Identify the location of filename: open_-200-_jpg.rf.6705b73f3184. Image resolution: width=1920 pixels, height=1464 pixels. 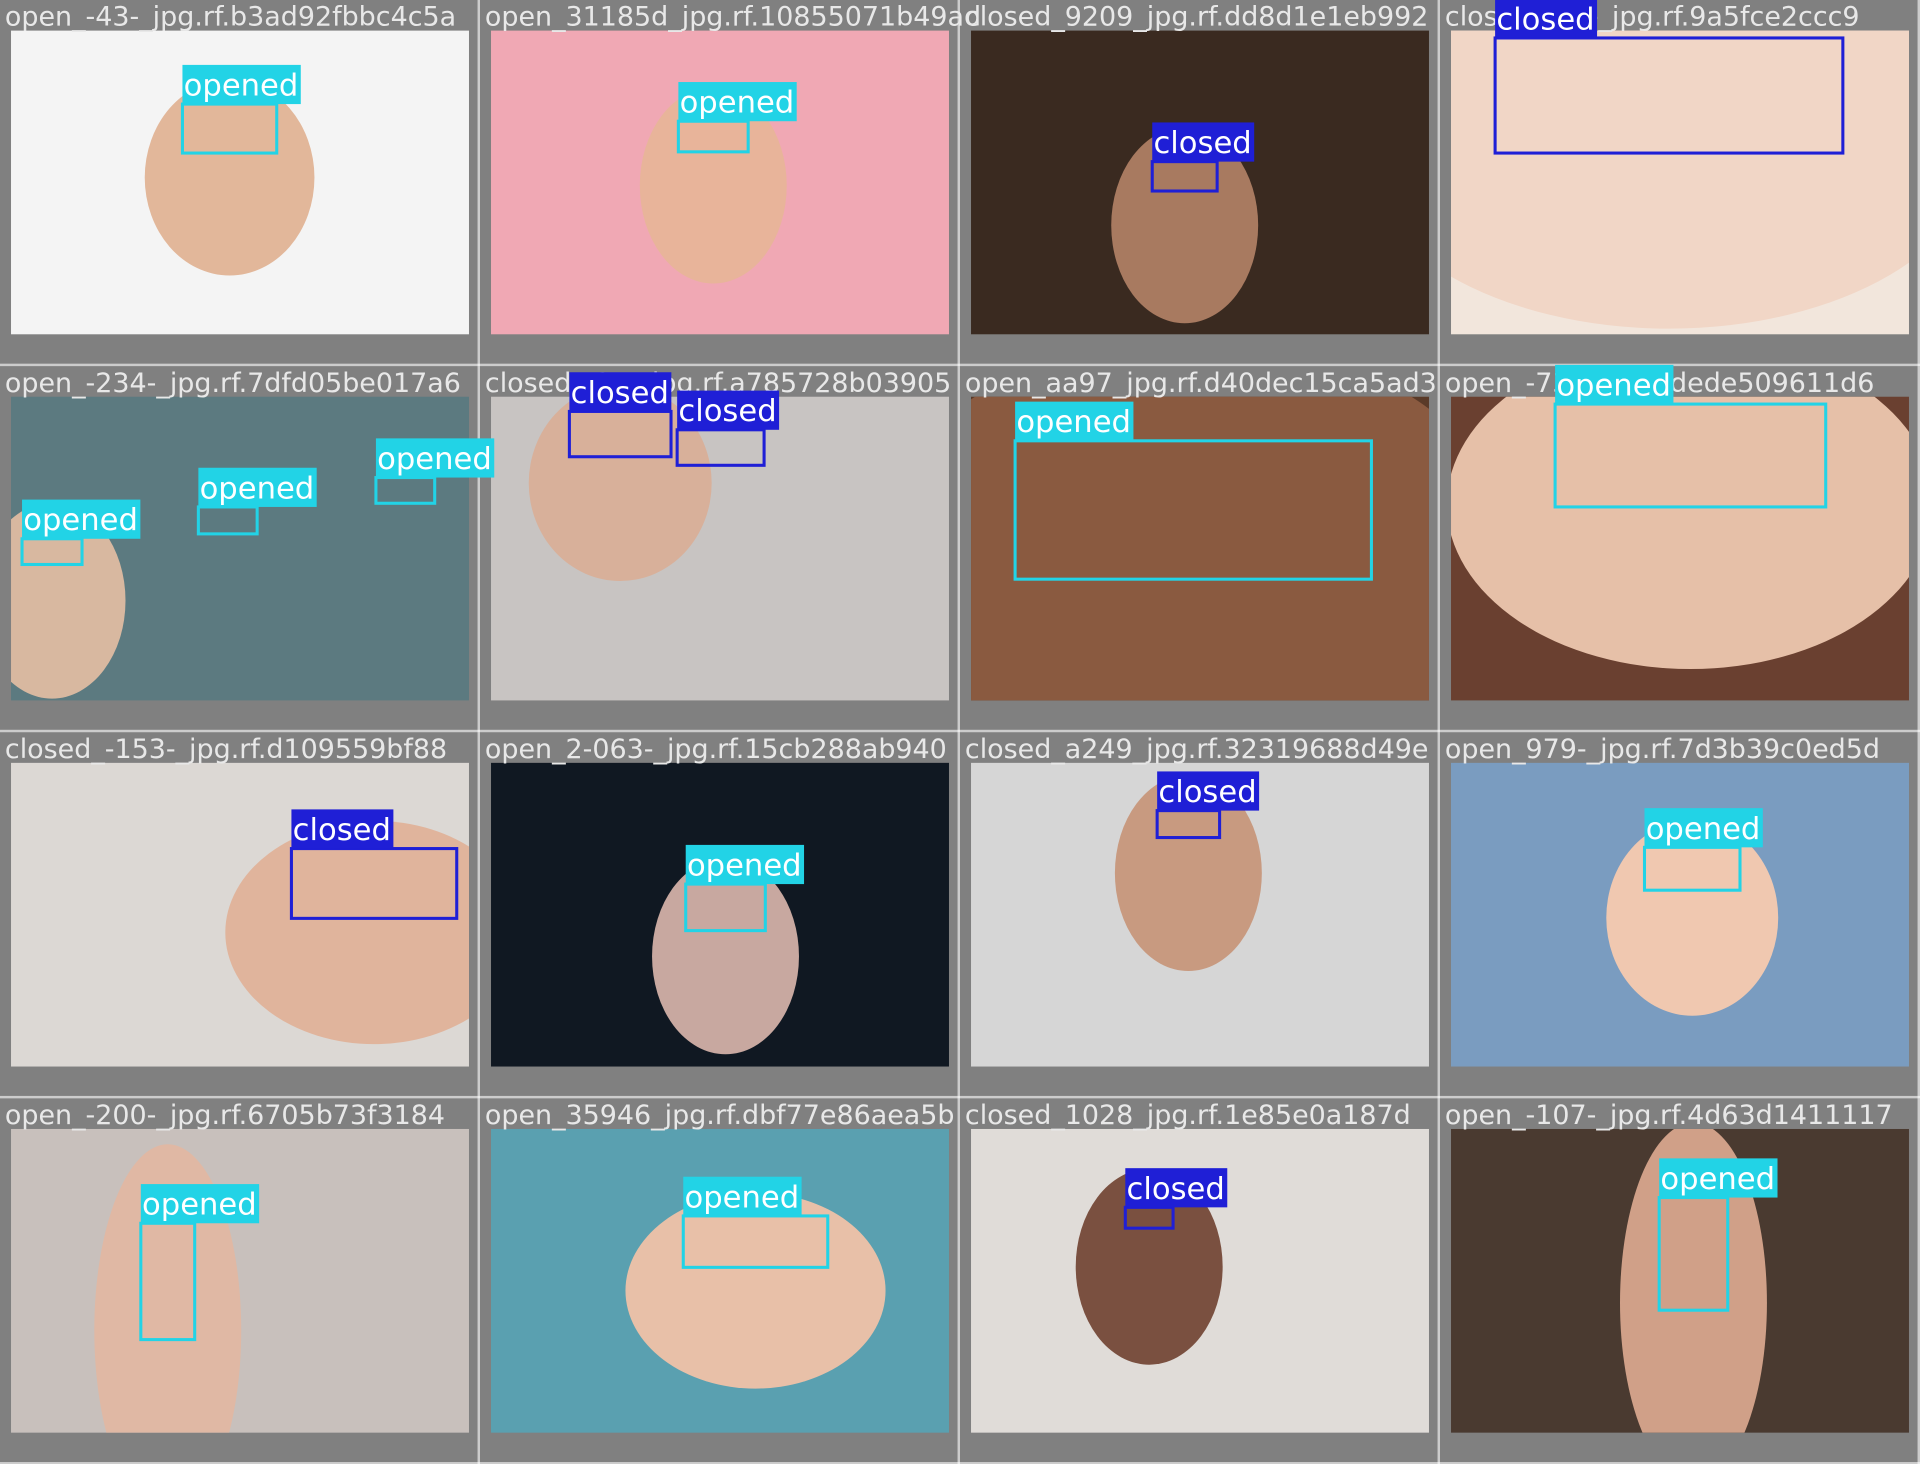
(225, 1115).